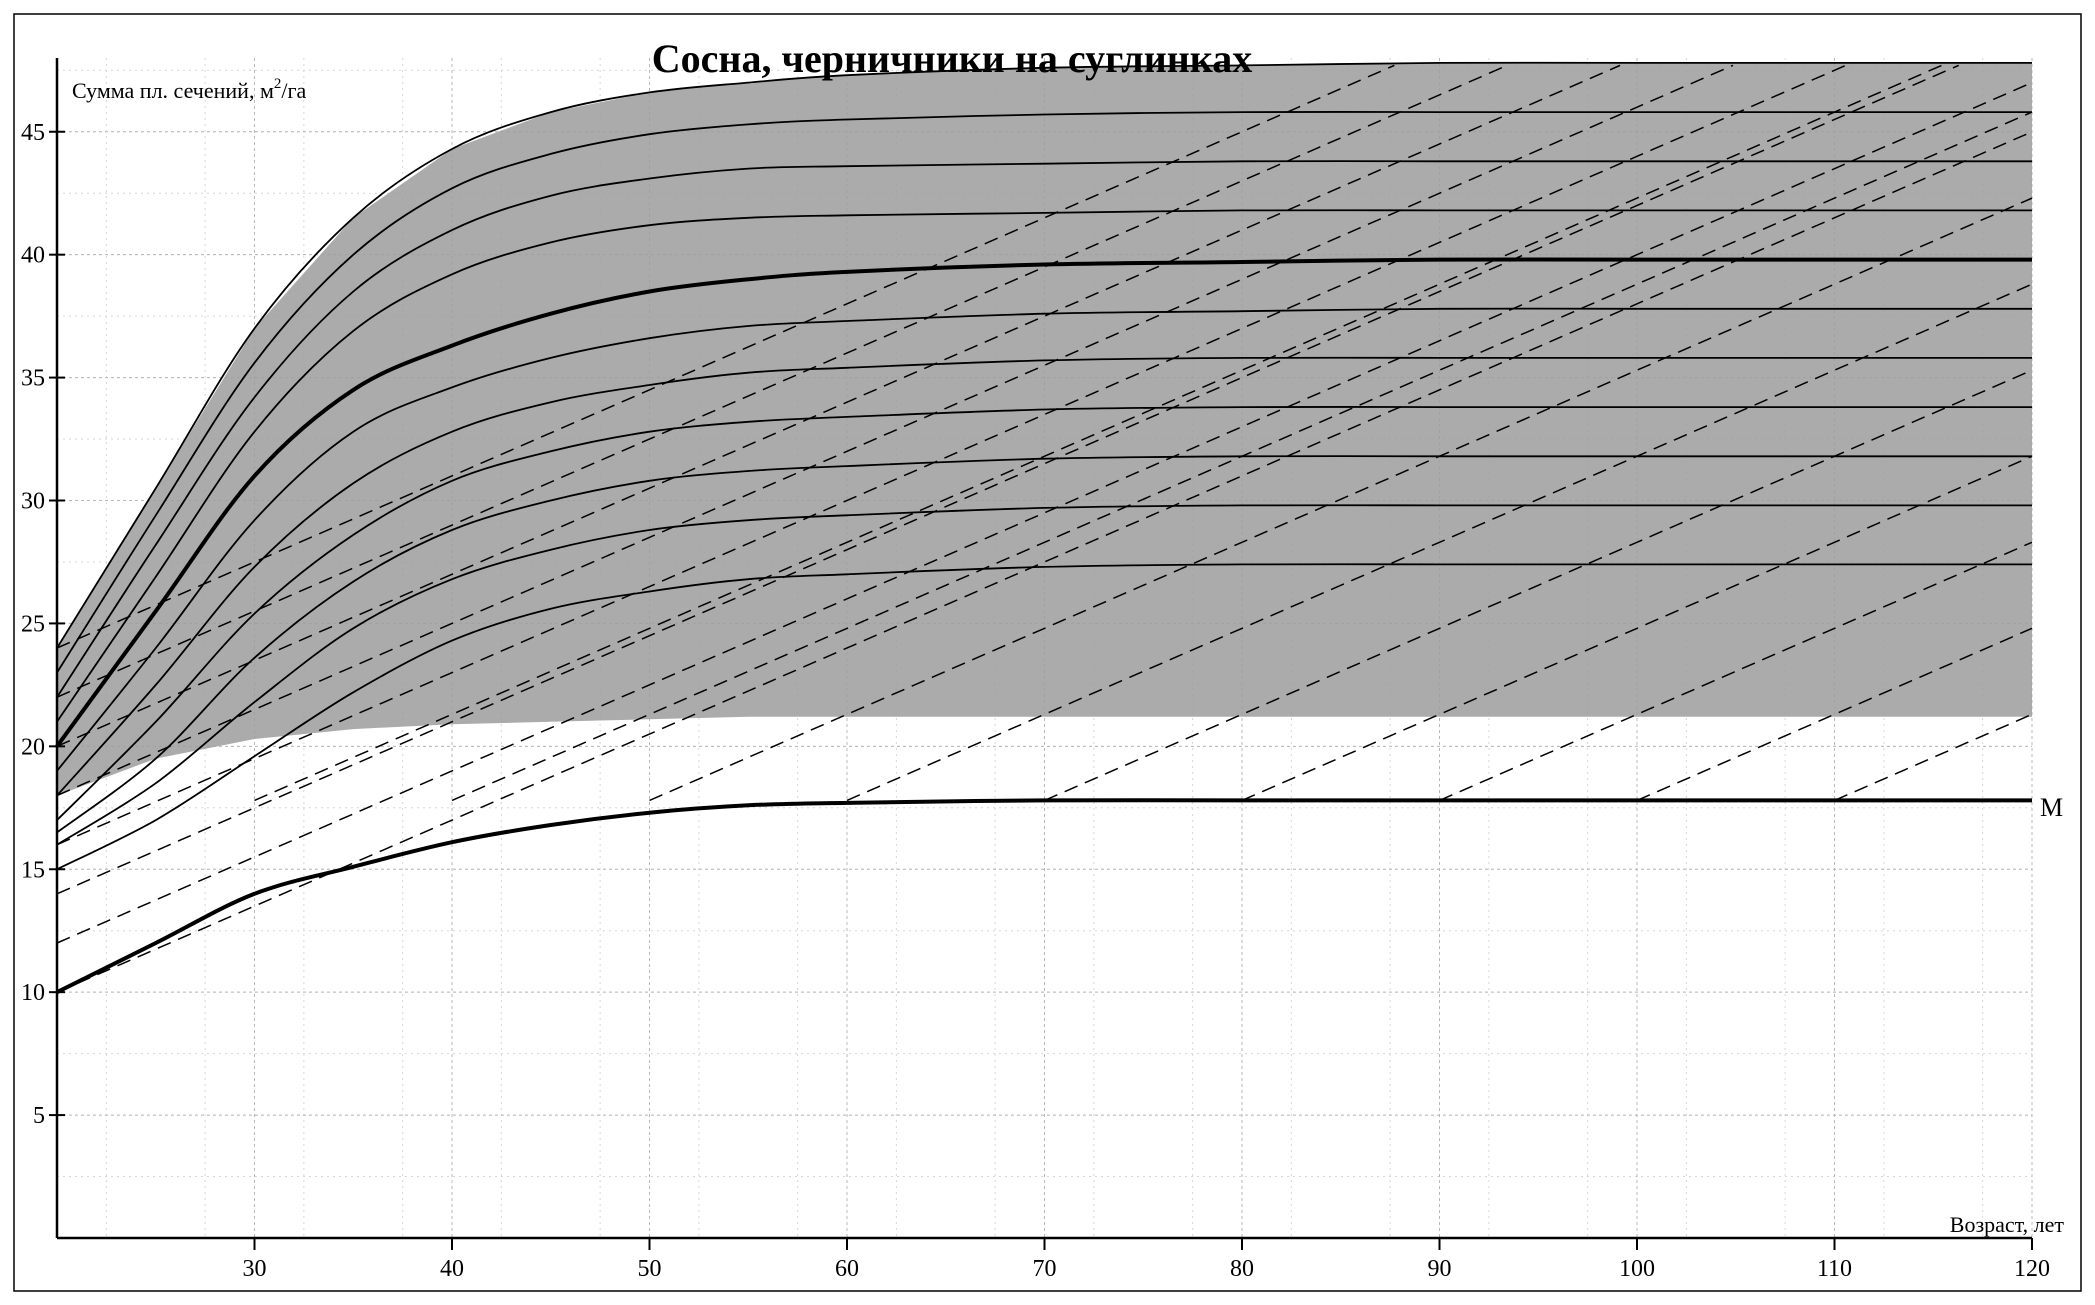  I want to click on x-tick-label: 120, so click(2032, 1269).